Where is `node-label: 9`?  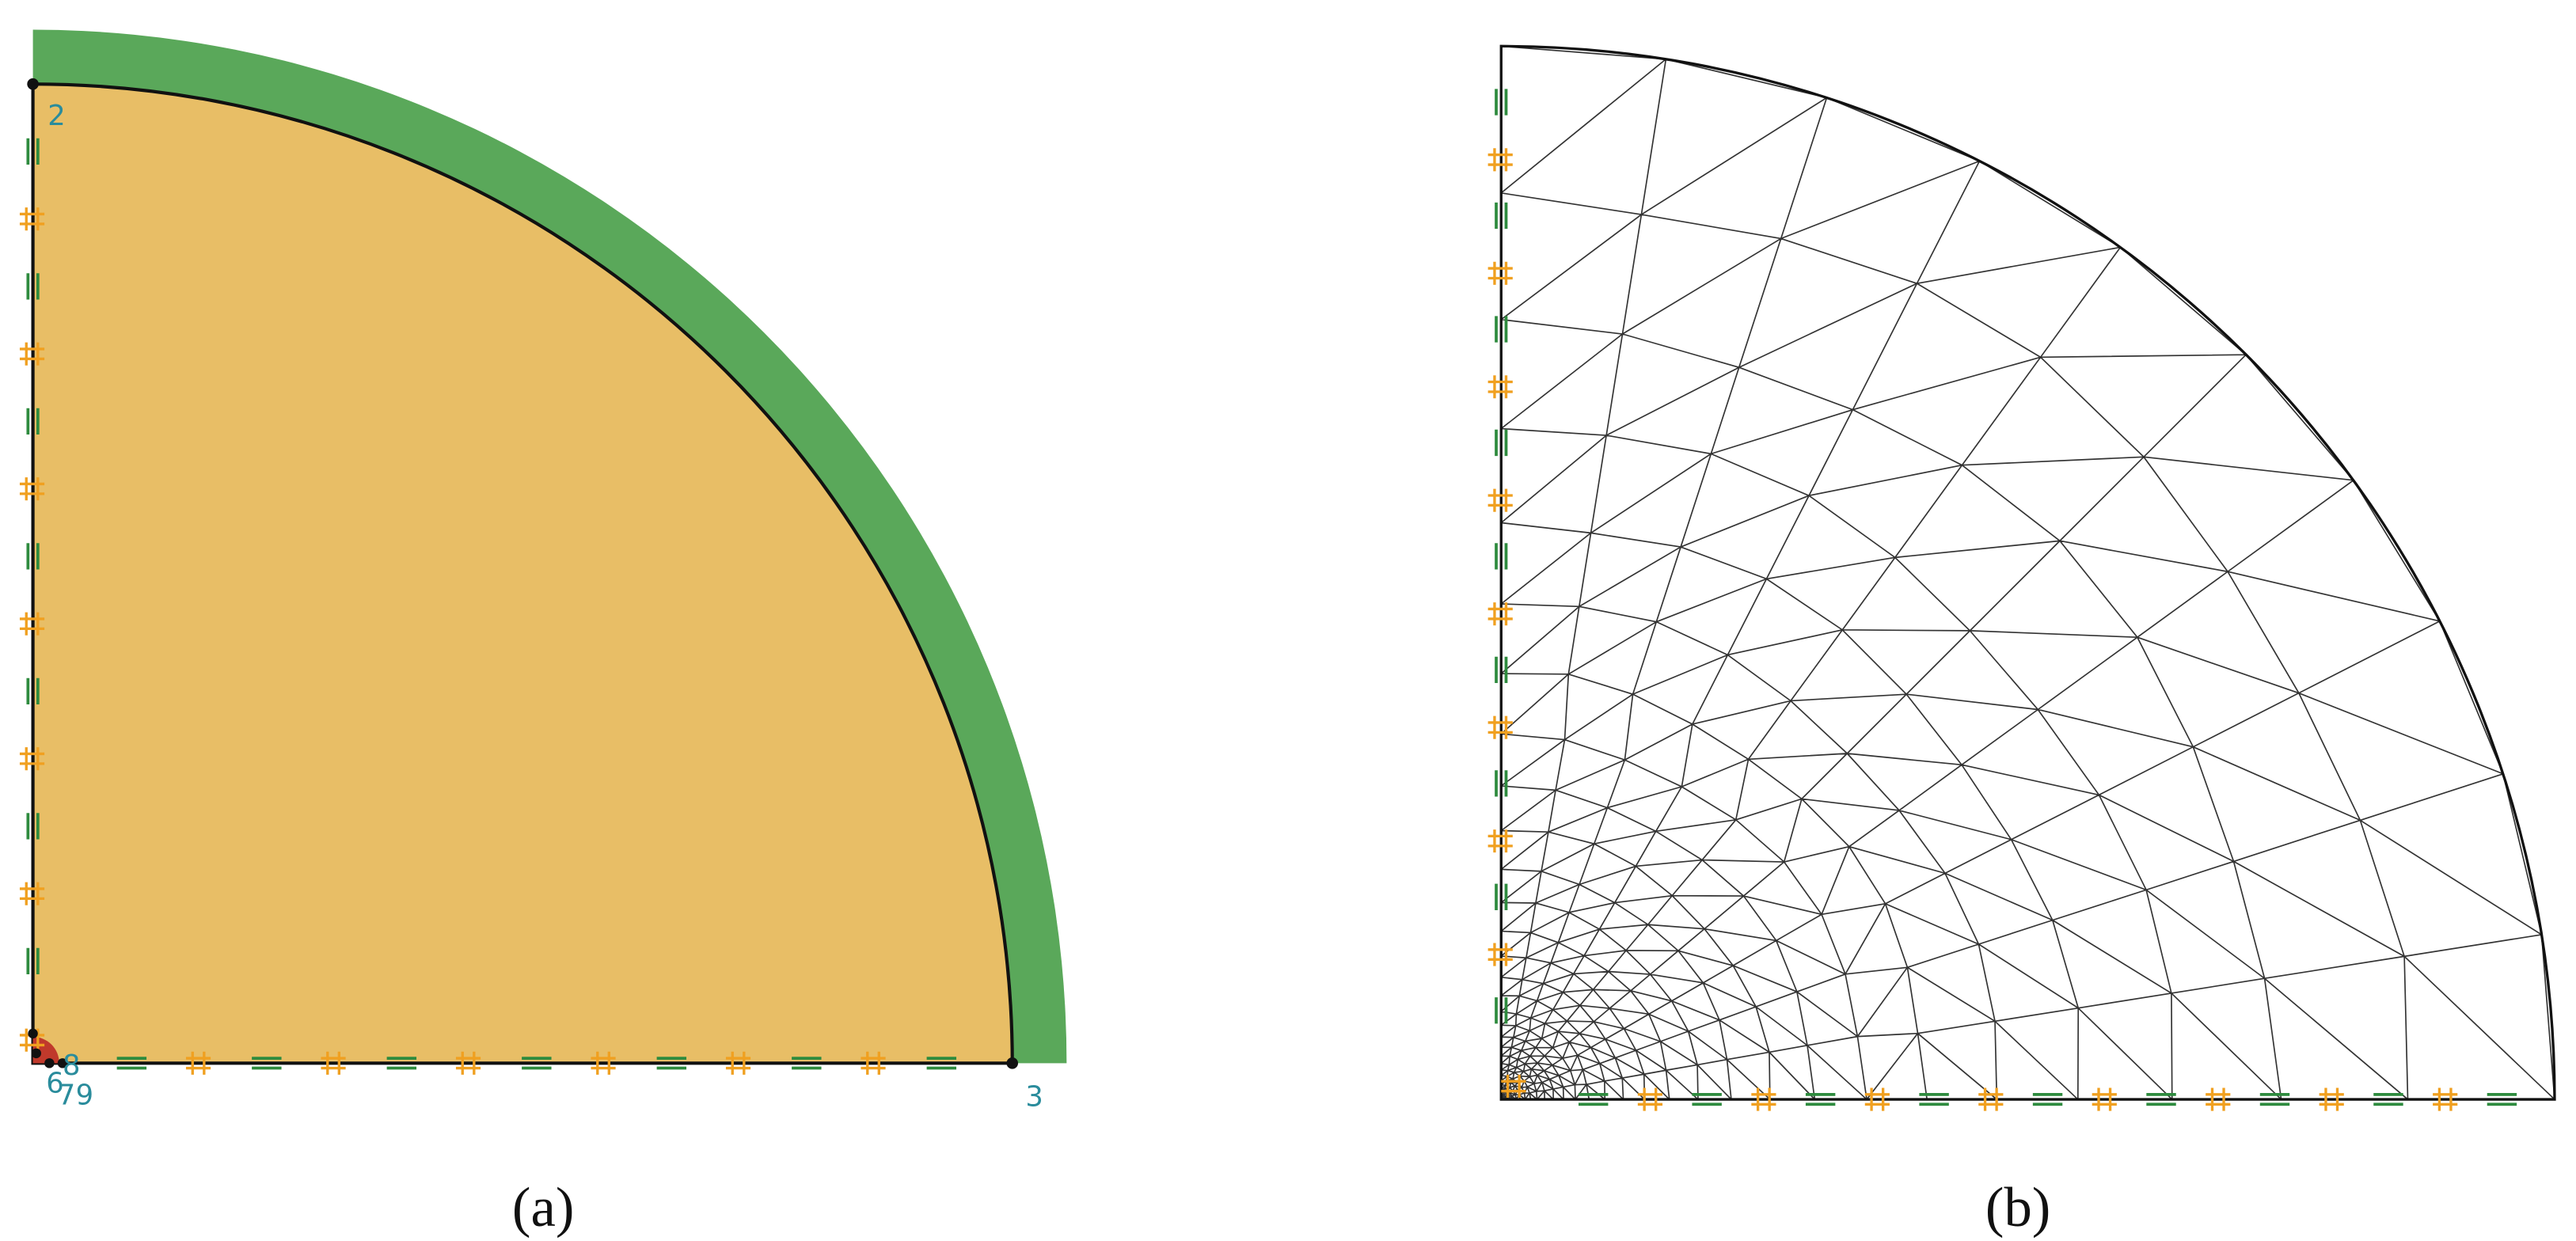
node-label: 9 is located at coordinates (85, 1095).